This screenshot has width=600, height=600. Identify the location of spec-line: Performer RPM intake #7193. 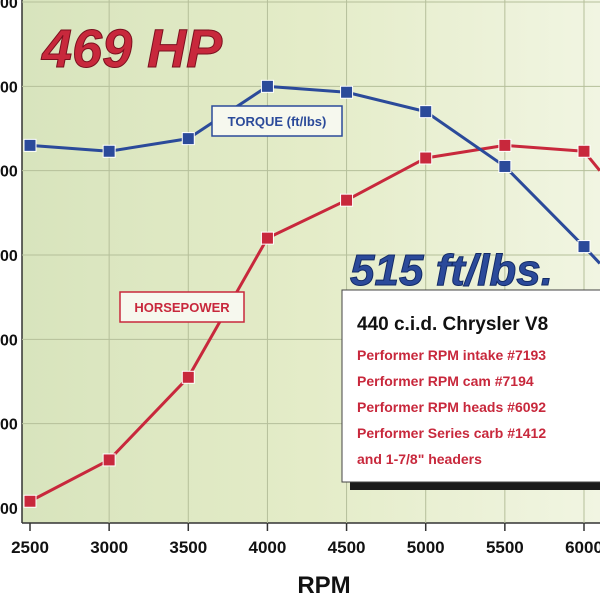
(451, 355).